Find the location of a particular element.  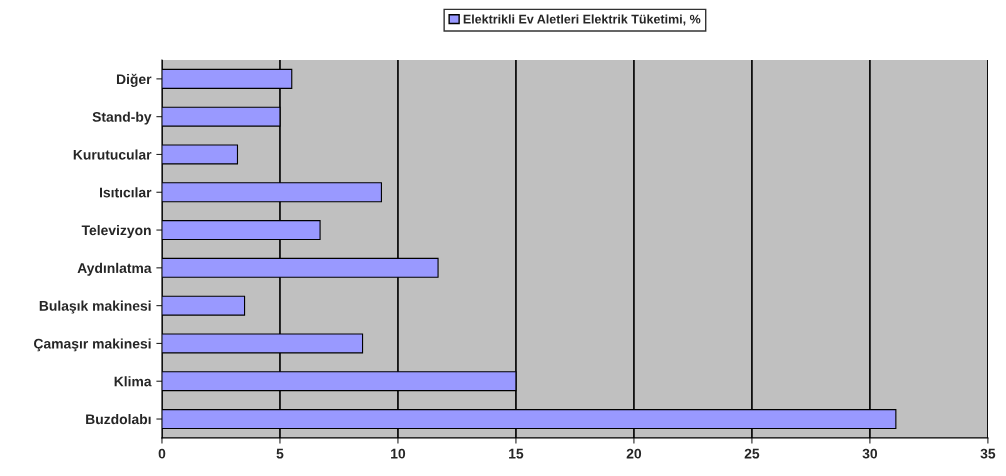

x-tick-label: 25 is located at coordinates (752, 453).